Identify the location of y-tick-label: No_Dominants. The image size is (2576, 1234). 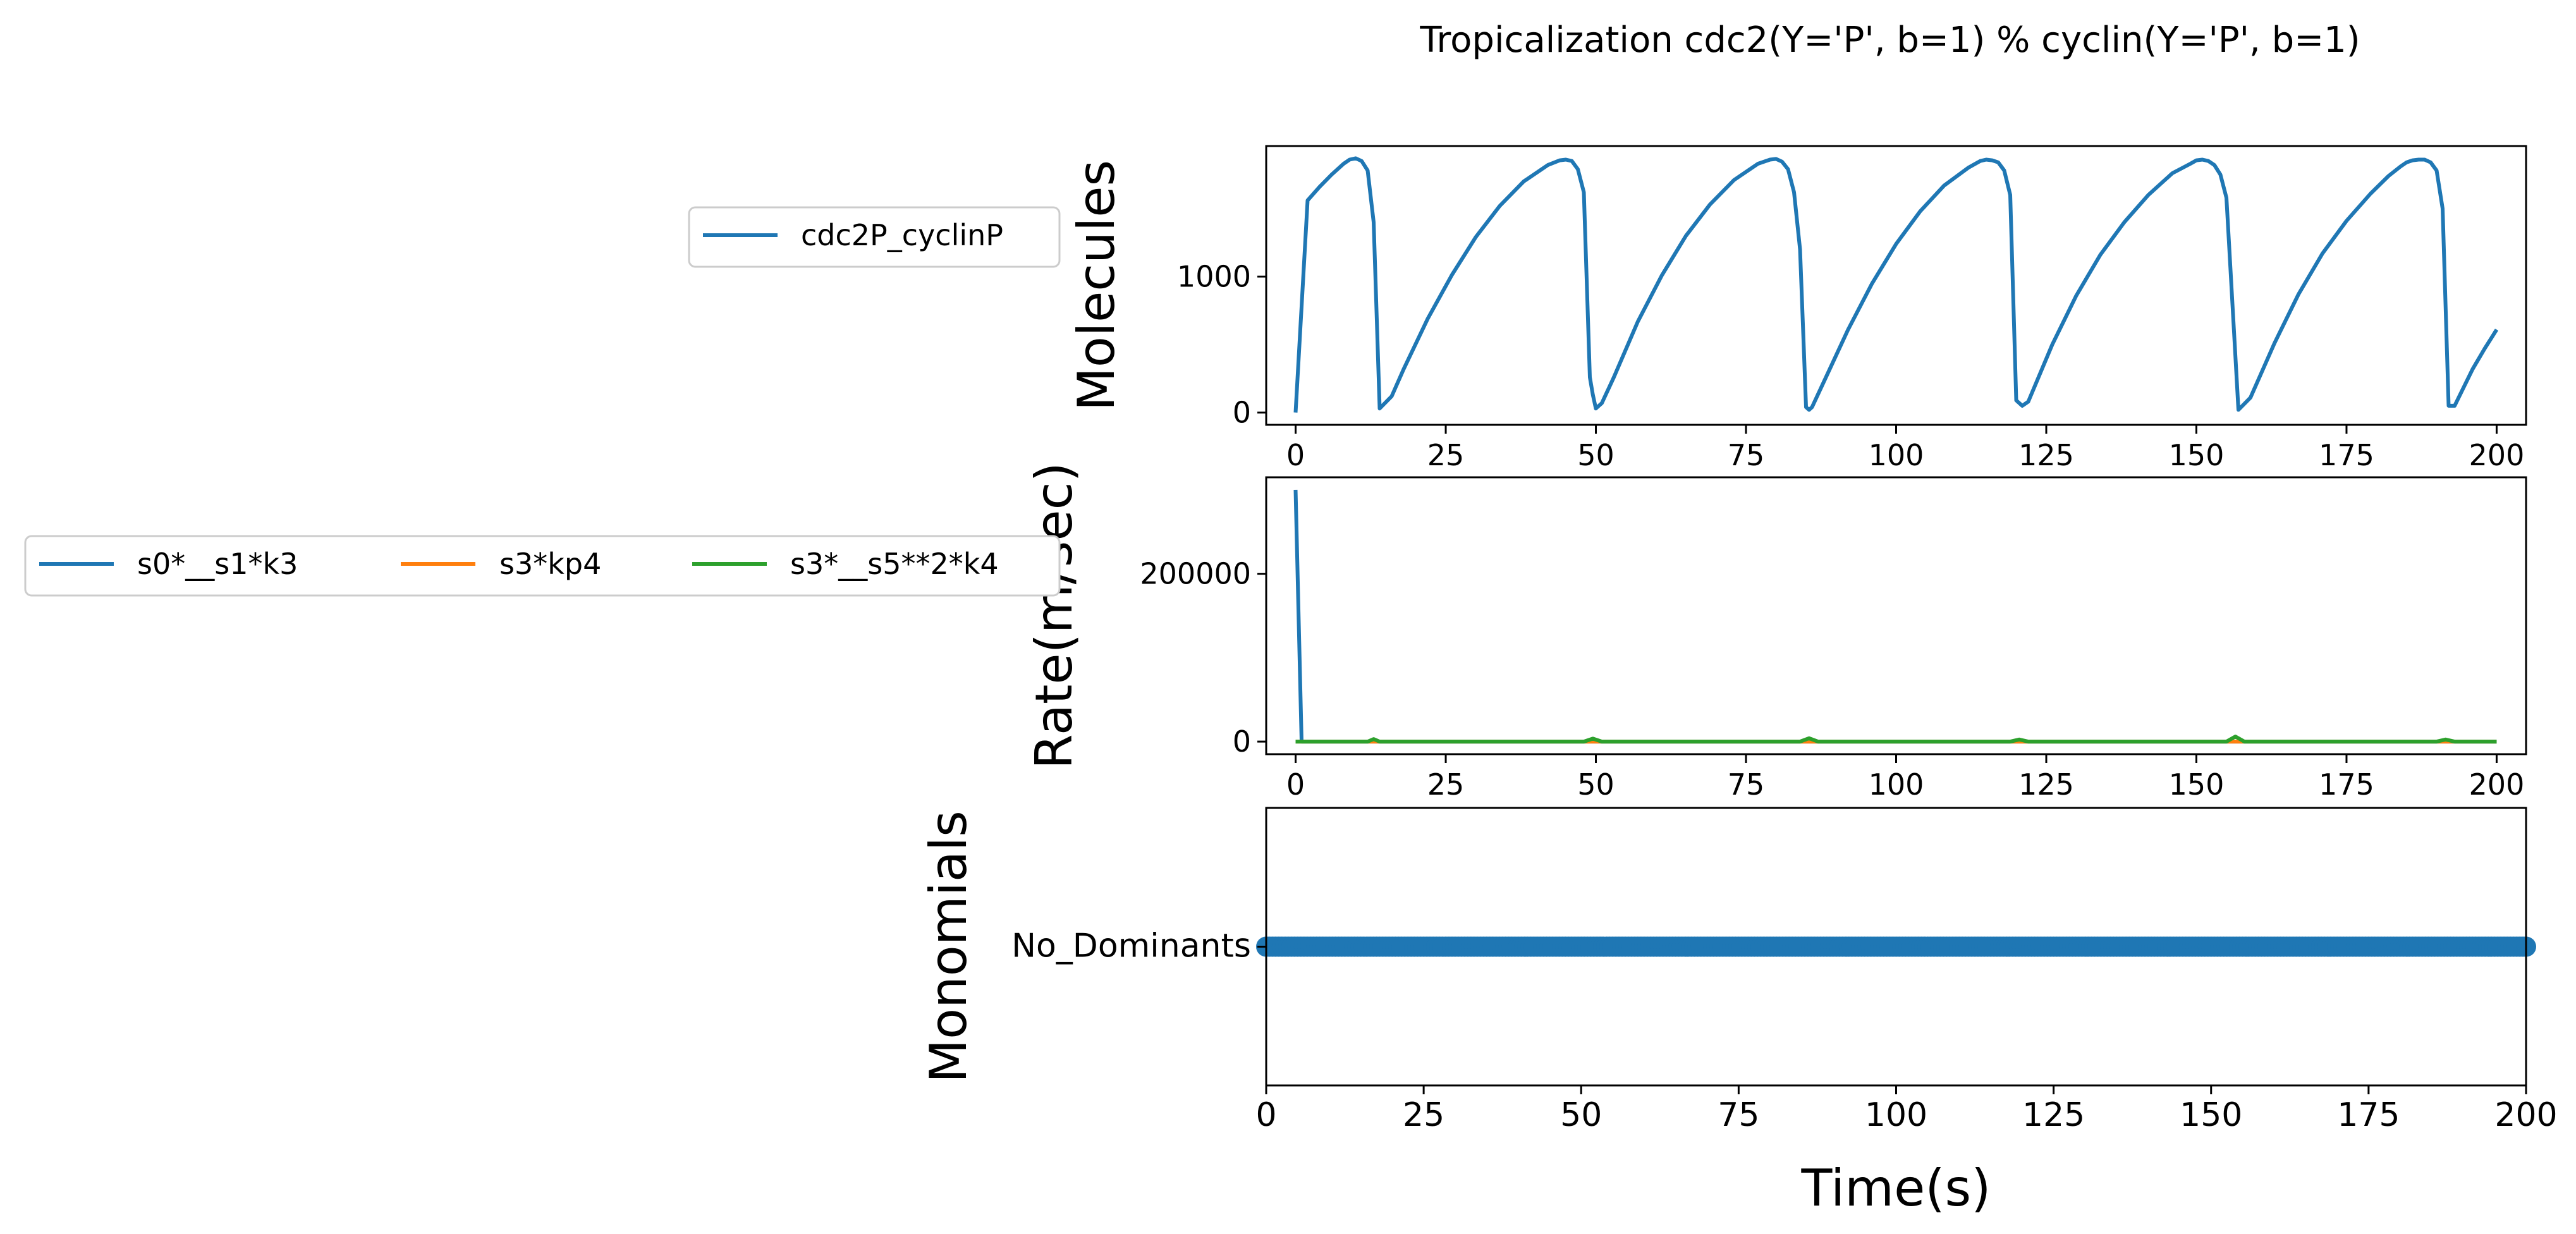
(1131, 946).